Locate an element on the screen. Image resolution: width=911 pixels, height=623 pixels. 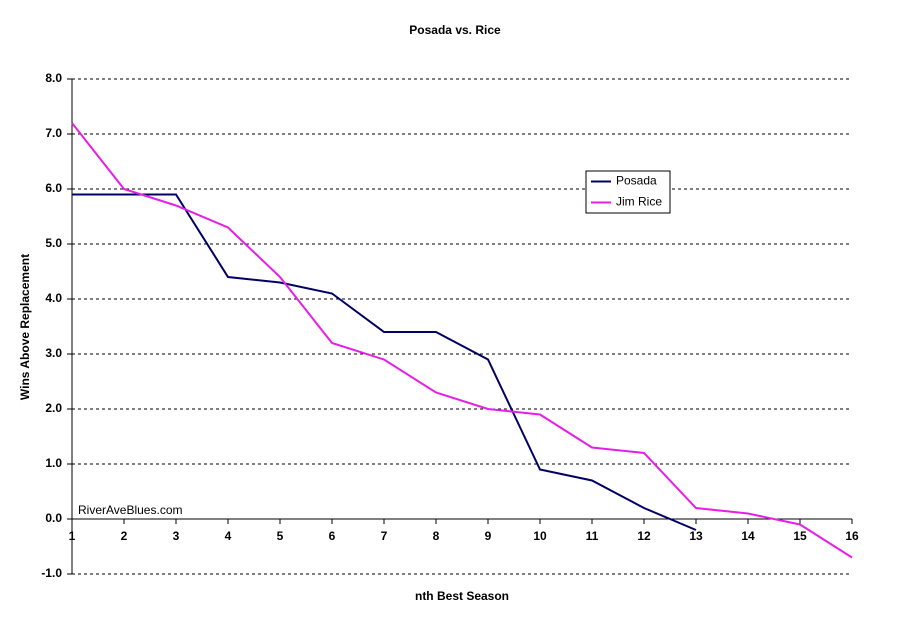
x-tick-label: 9 is located at coordinates (488, 536).